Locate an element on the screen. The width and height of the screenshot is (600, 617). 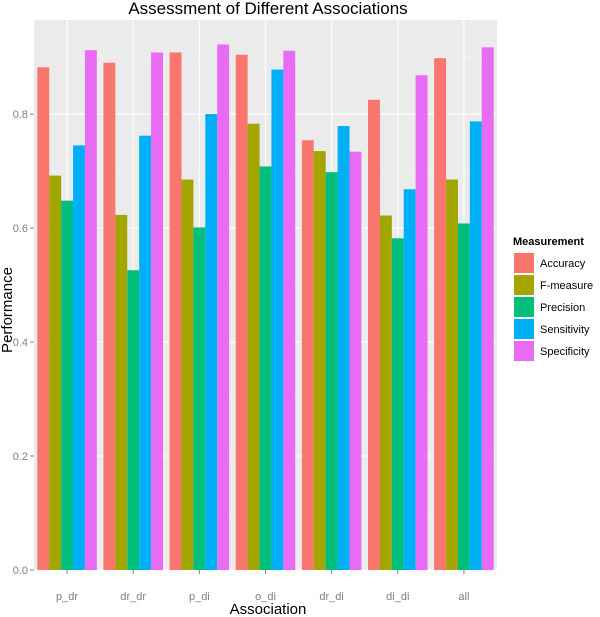
bar-specificity-p_di is located at coordinates (223, 307).